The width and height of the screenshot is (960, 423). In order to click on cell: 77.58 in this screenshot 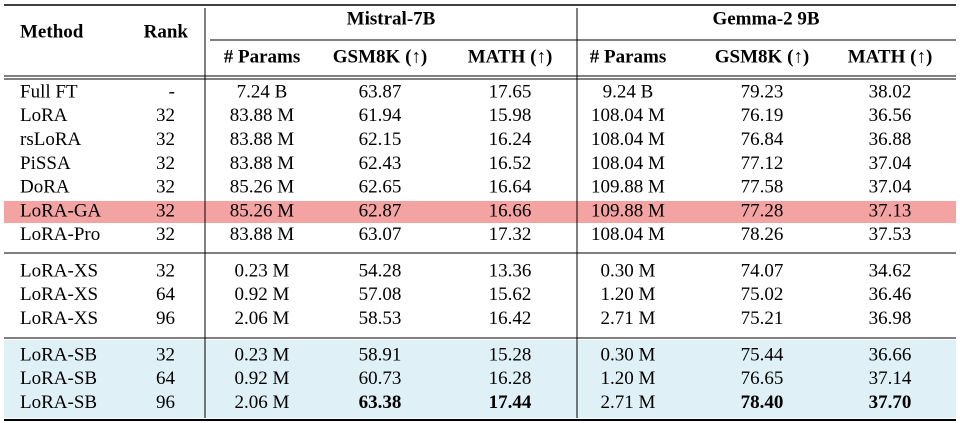, I will do `click(762, 187)`.